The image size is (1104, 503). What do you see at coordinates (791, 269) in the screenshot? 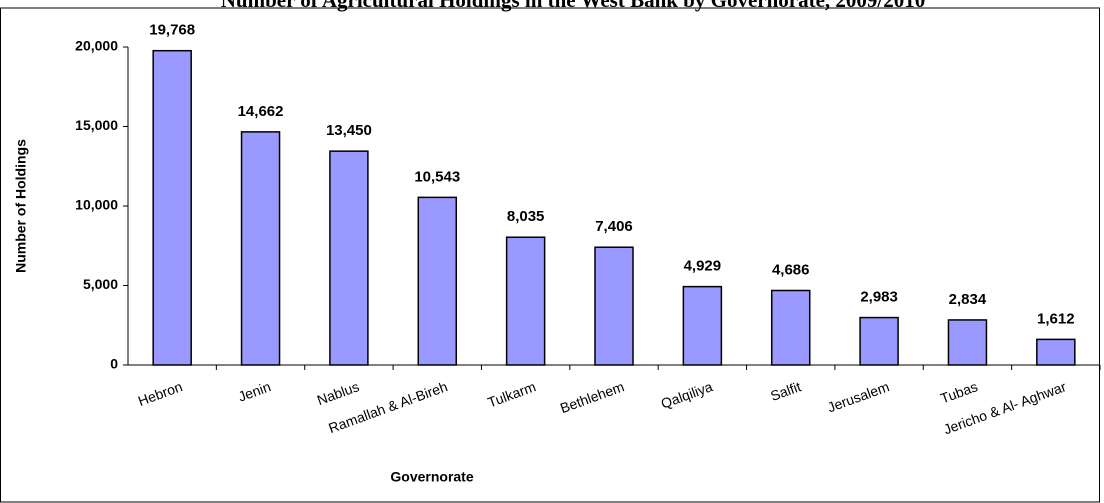
I see `data-label: 4,686` at bounding box center [791, 269].